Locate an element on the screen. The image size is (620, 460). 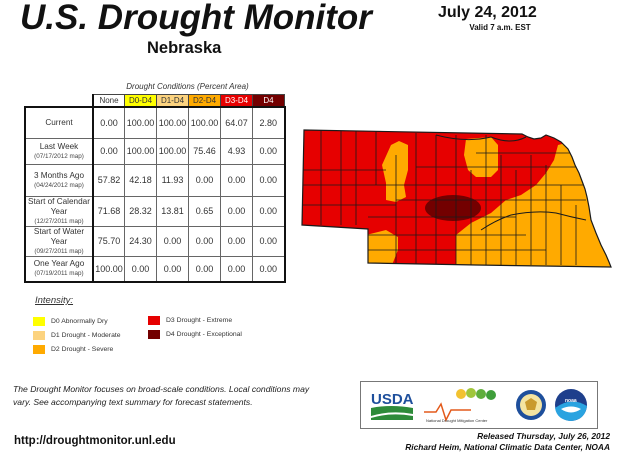
table-corner is located at coordinates (59, 100).